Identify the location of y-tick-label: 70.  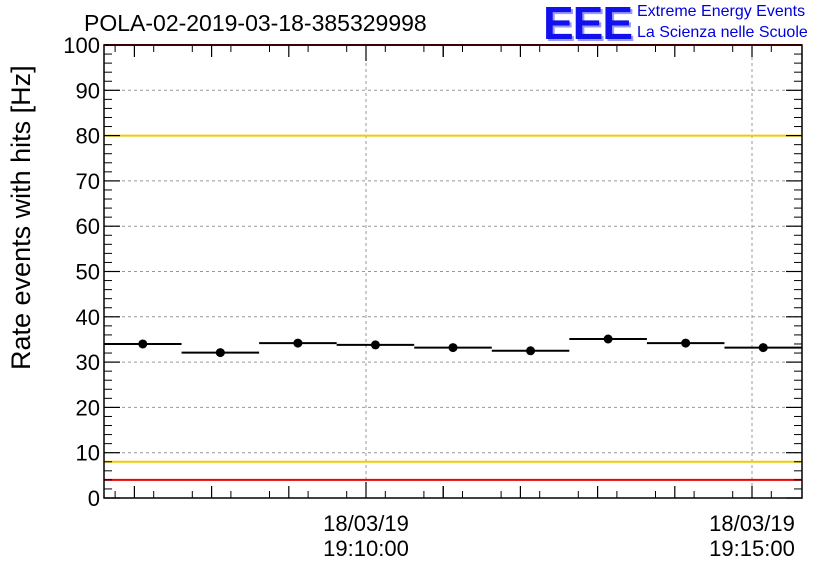
(88, 181).